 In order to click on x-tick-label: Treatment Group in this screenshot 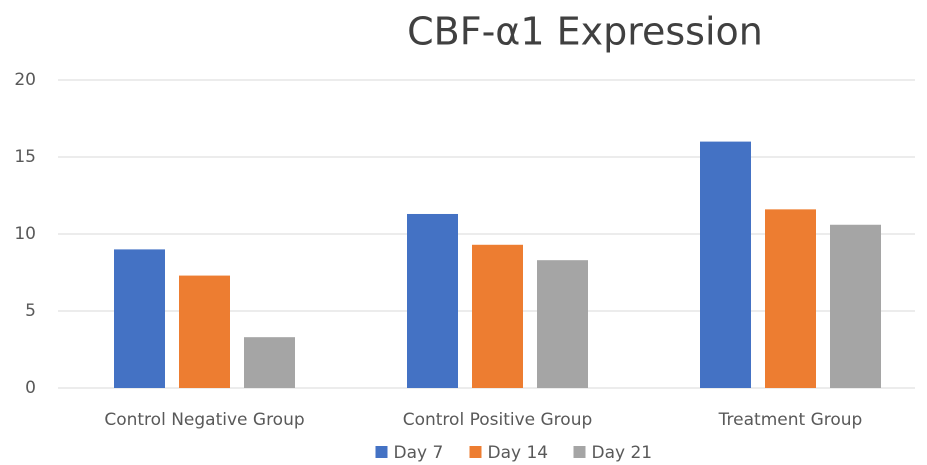, I will do `click(790, 420)`.